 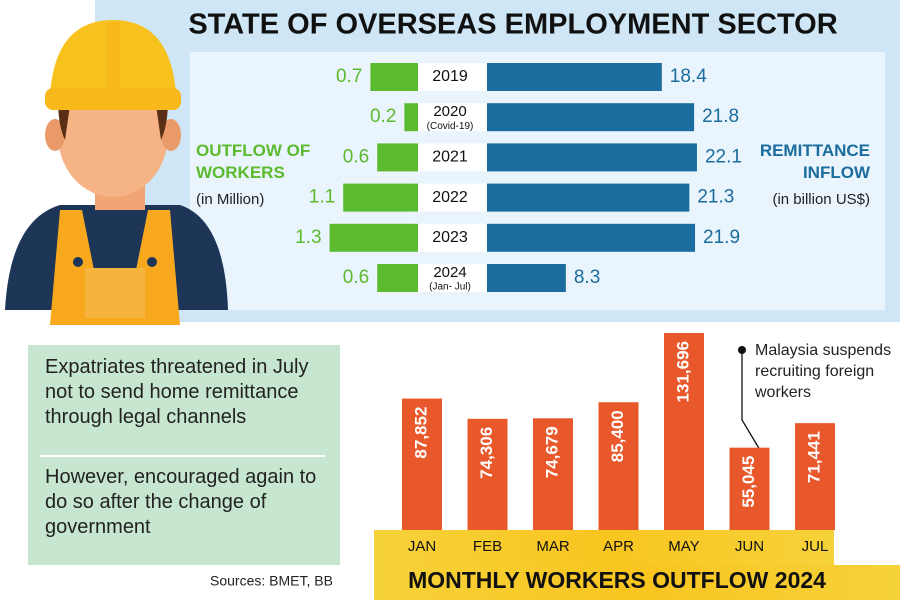 What do you see at coordinates (512, 25) in the screenshot?
I see `main-title: STATE OF OVERSEAS EMPLOYMENT SECTOR` at bounding box center [512, 25].